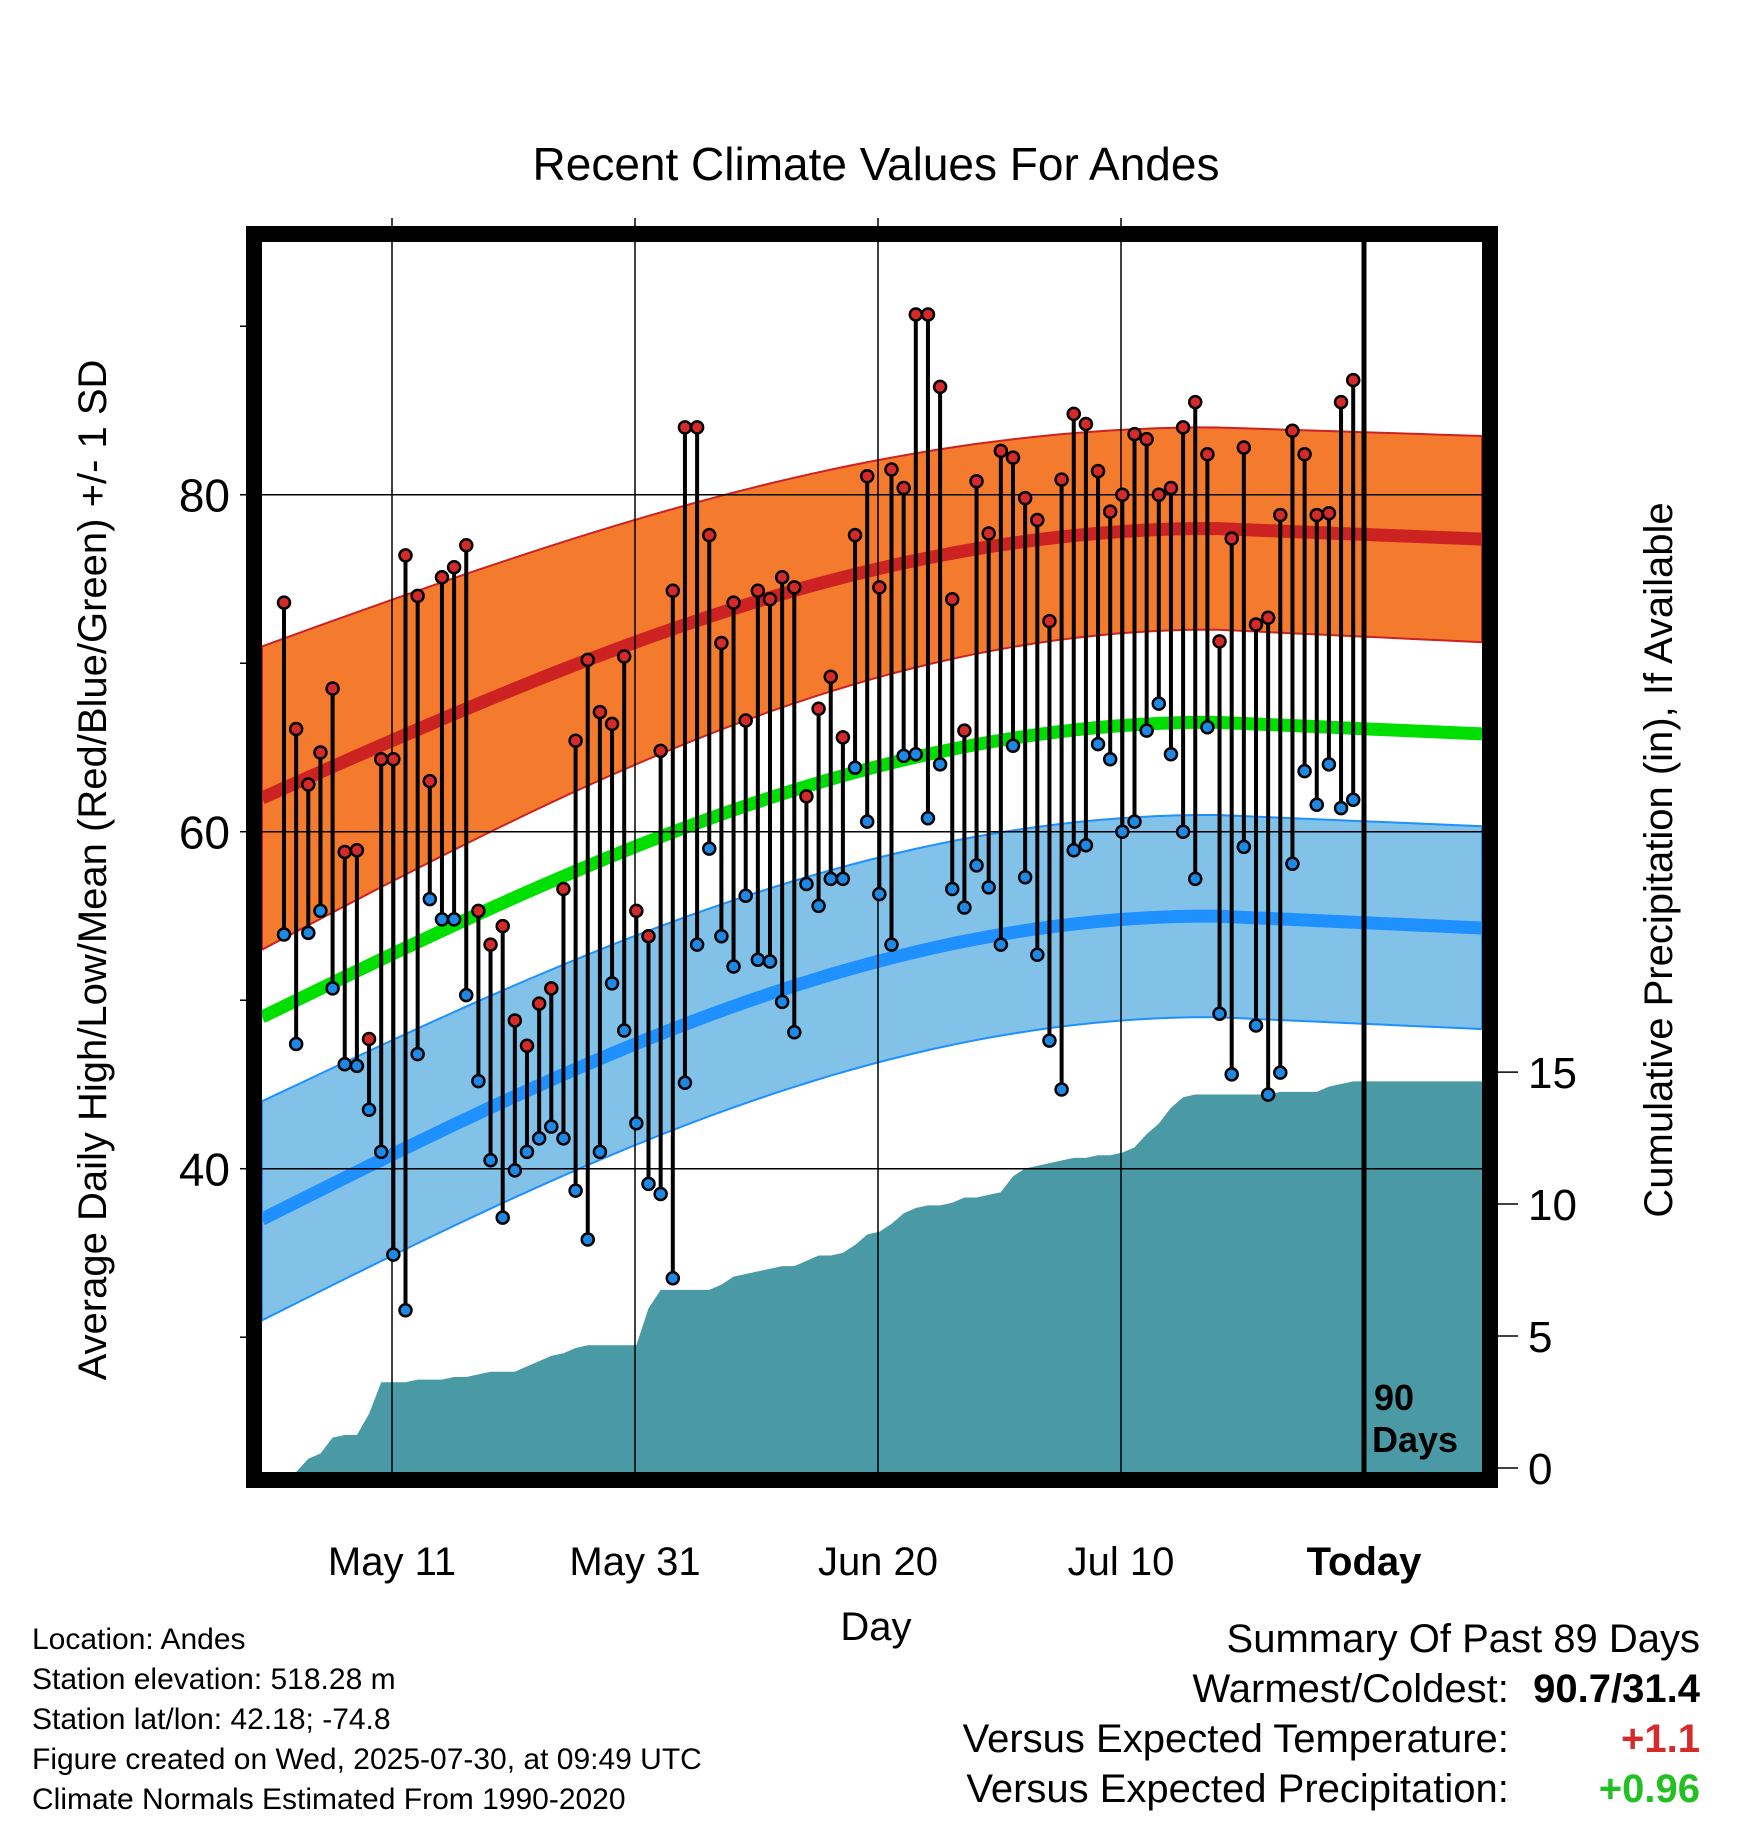 This screenshot has width=1748, height=1828. I want to click on warm-cold-label: Warmest/Coldest:, so click(1350, 1689).